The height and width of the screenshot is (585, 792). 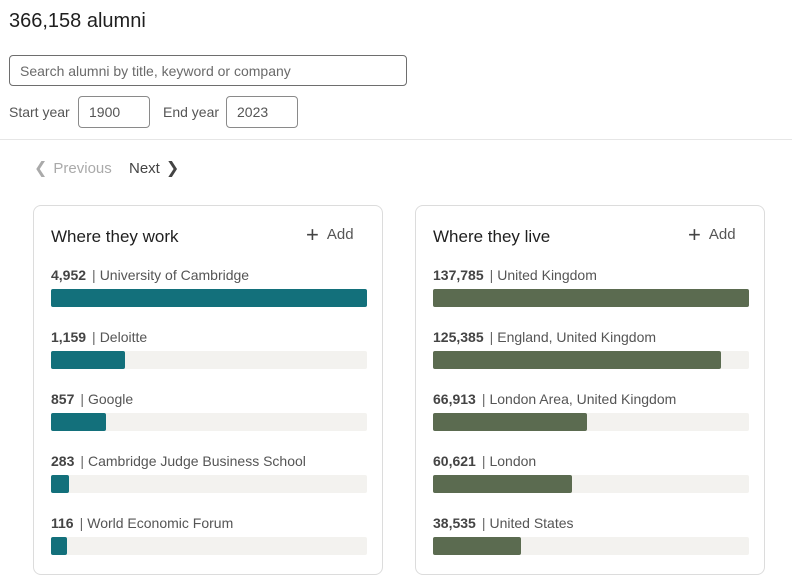 I want to click on row-label: 1,159 | Deloitte, so click(x=99, y=337).